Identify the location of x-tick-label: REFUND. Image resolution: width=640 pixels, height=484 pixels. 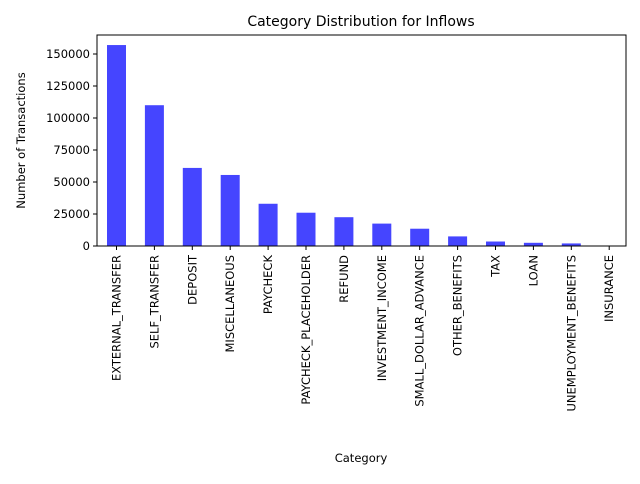
(344, 279).